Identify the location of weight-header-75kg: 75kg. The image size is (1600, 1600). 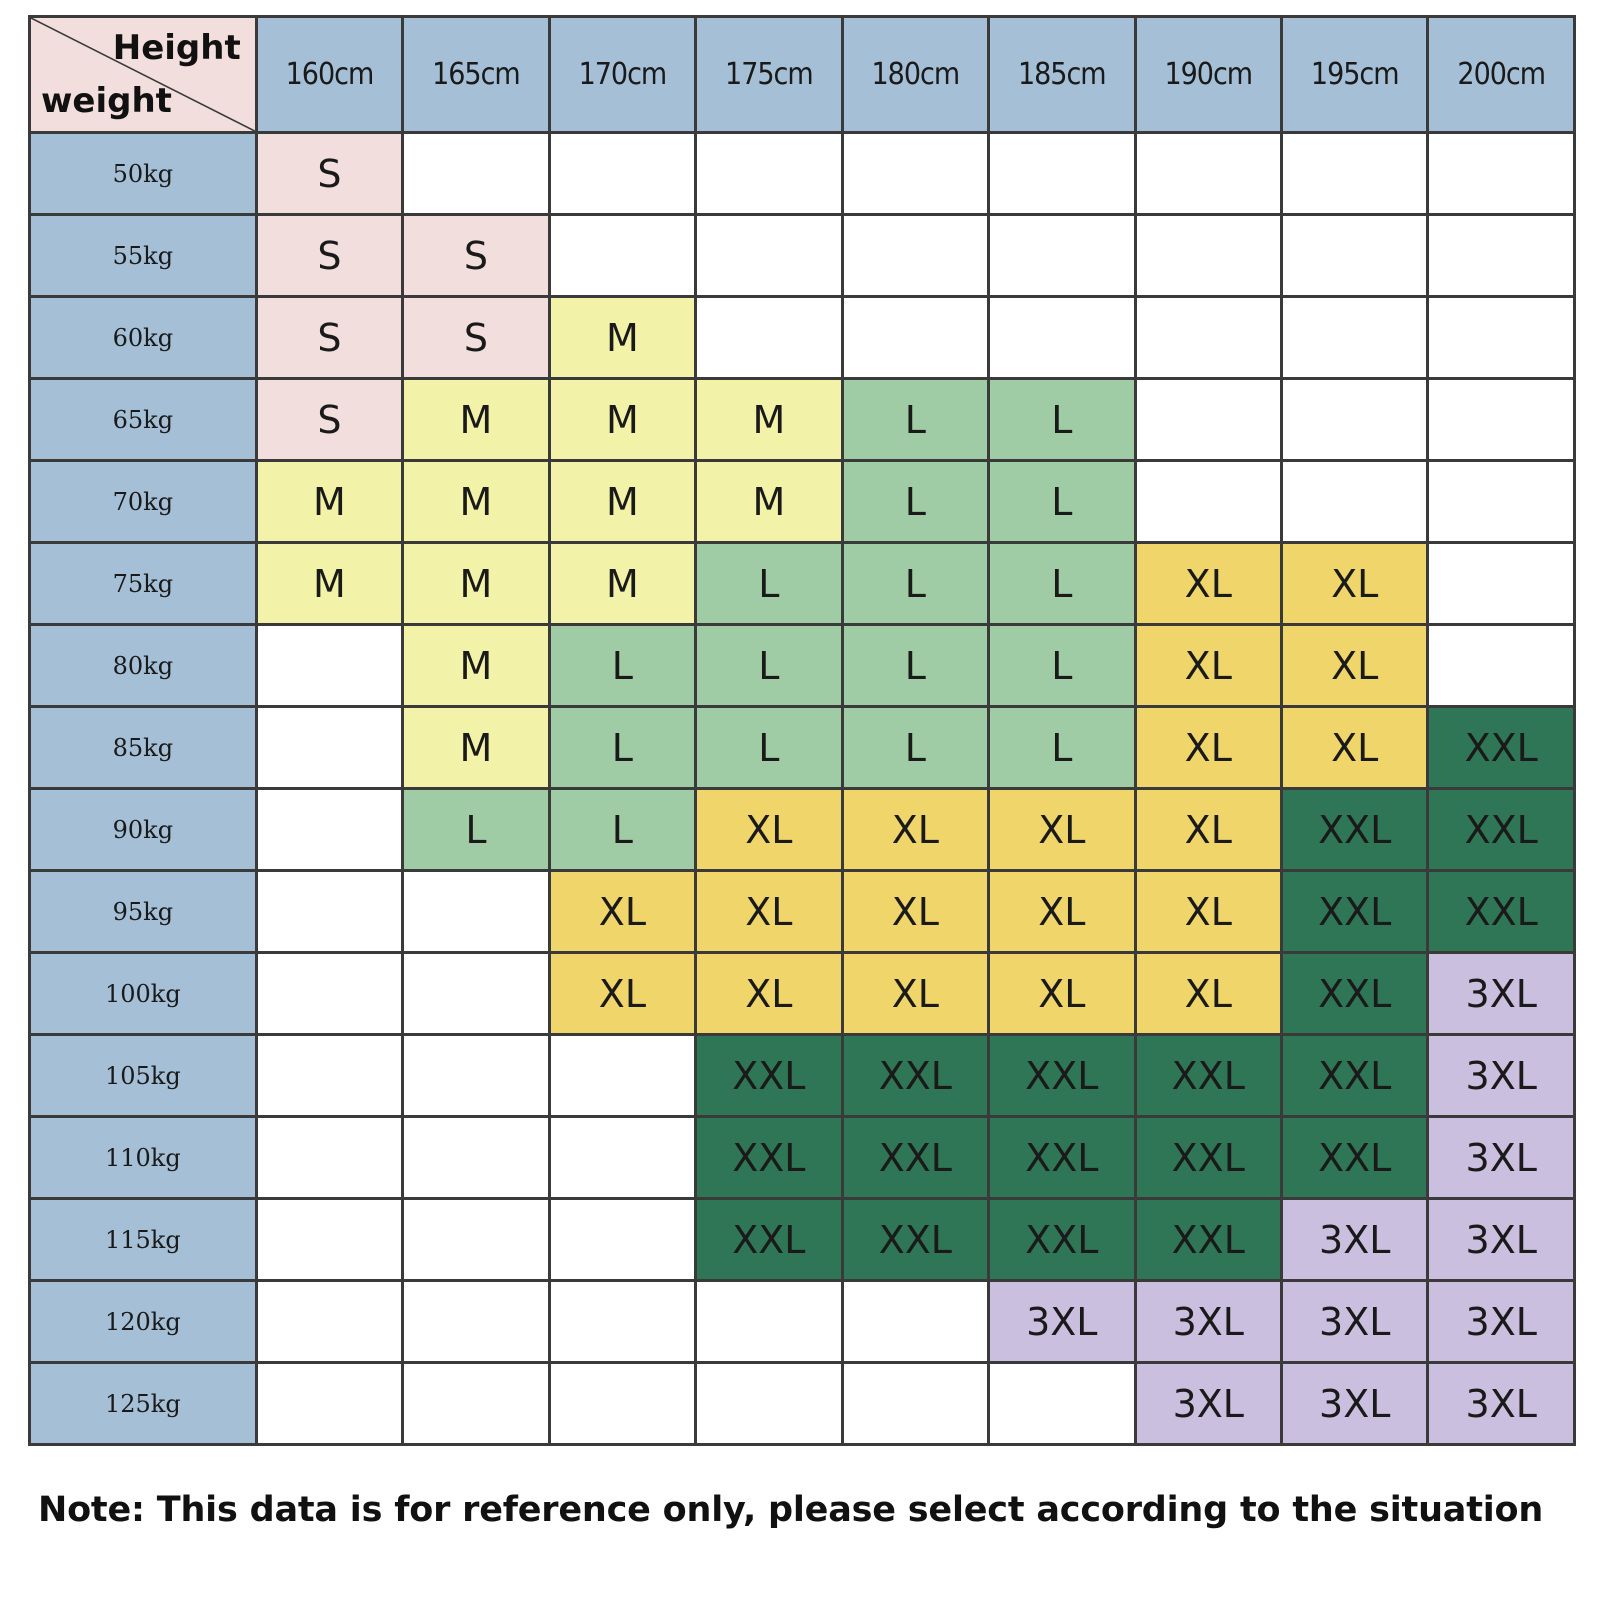
(143, 583).